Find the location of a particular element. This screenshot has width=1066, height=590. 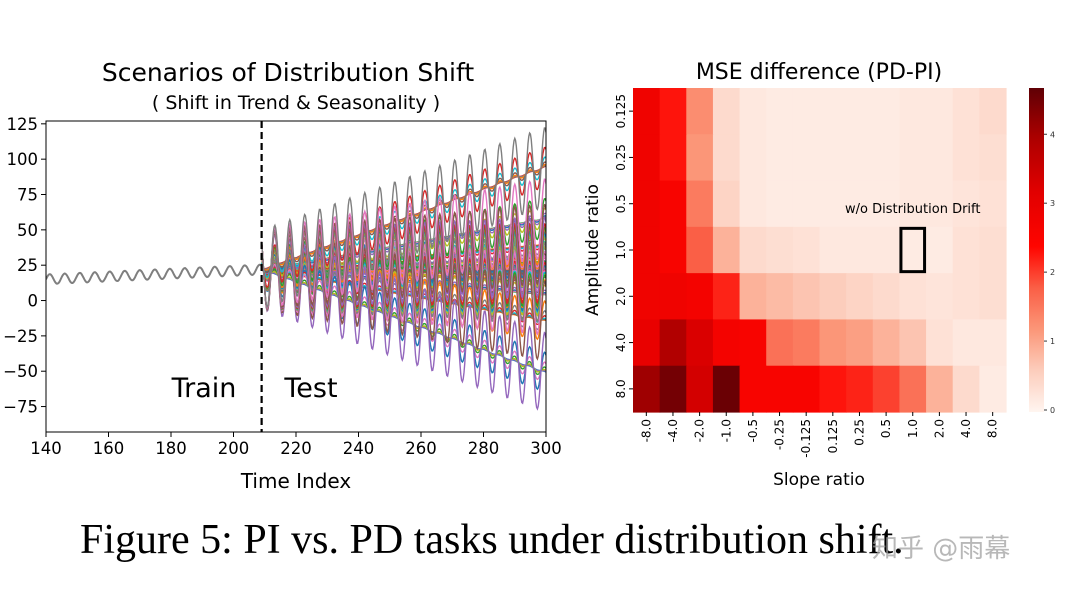

x-tick-label: 240 is located at coordinates (359, 448).